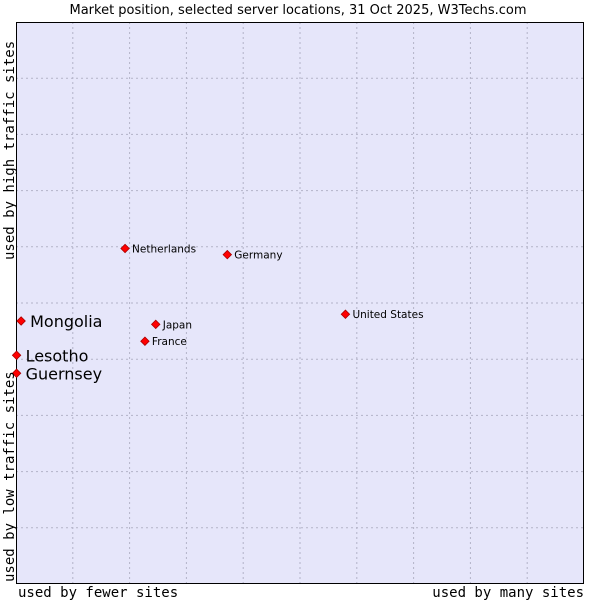 The image size is (600, 600). I want to click on data-point-mongolia: Mongolia, so click(59, 321).